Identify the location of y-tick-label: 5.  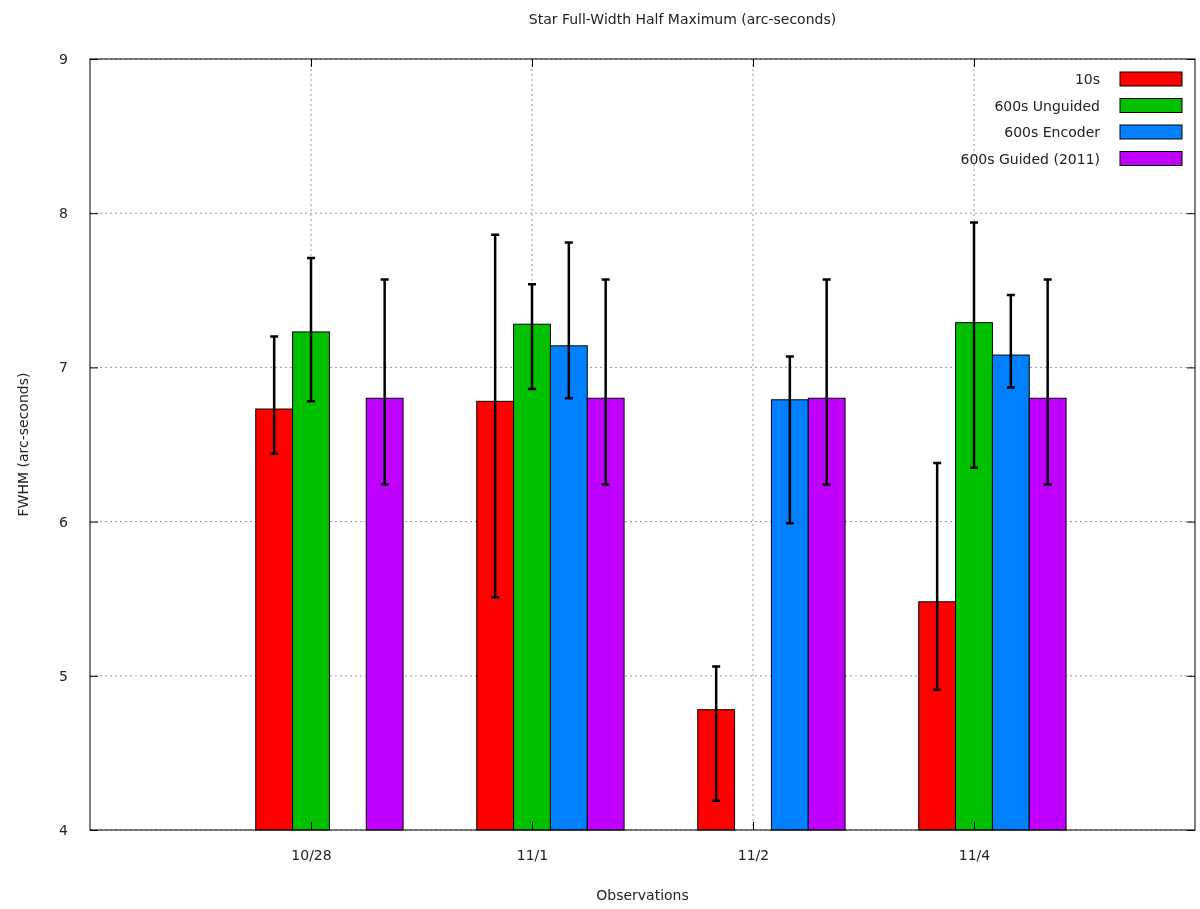
(63, 675).